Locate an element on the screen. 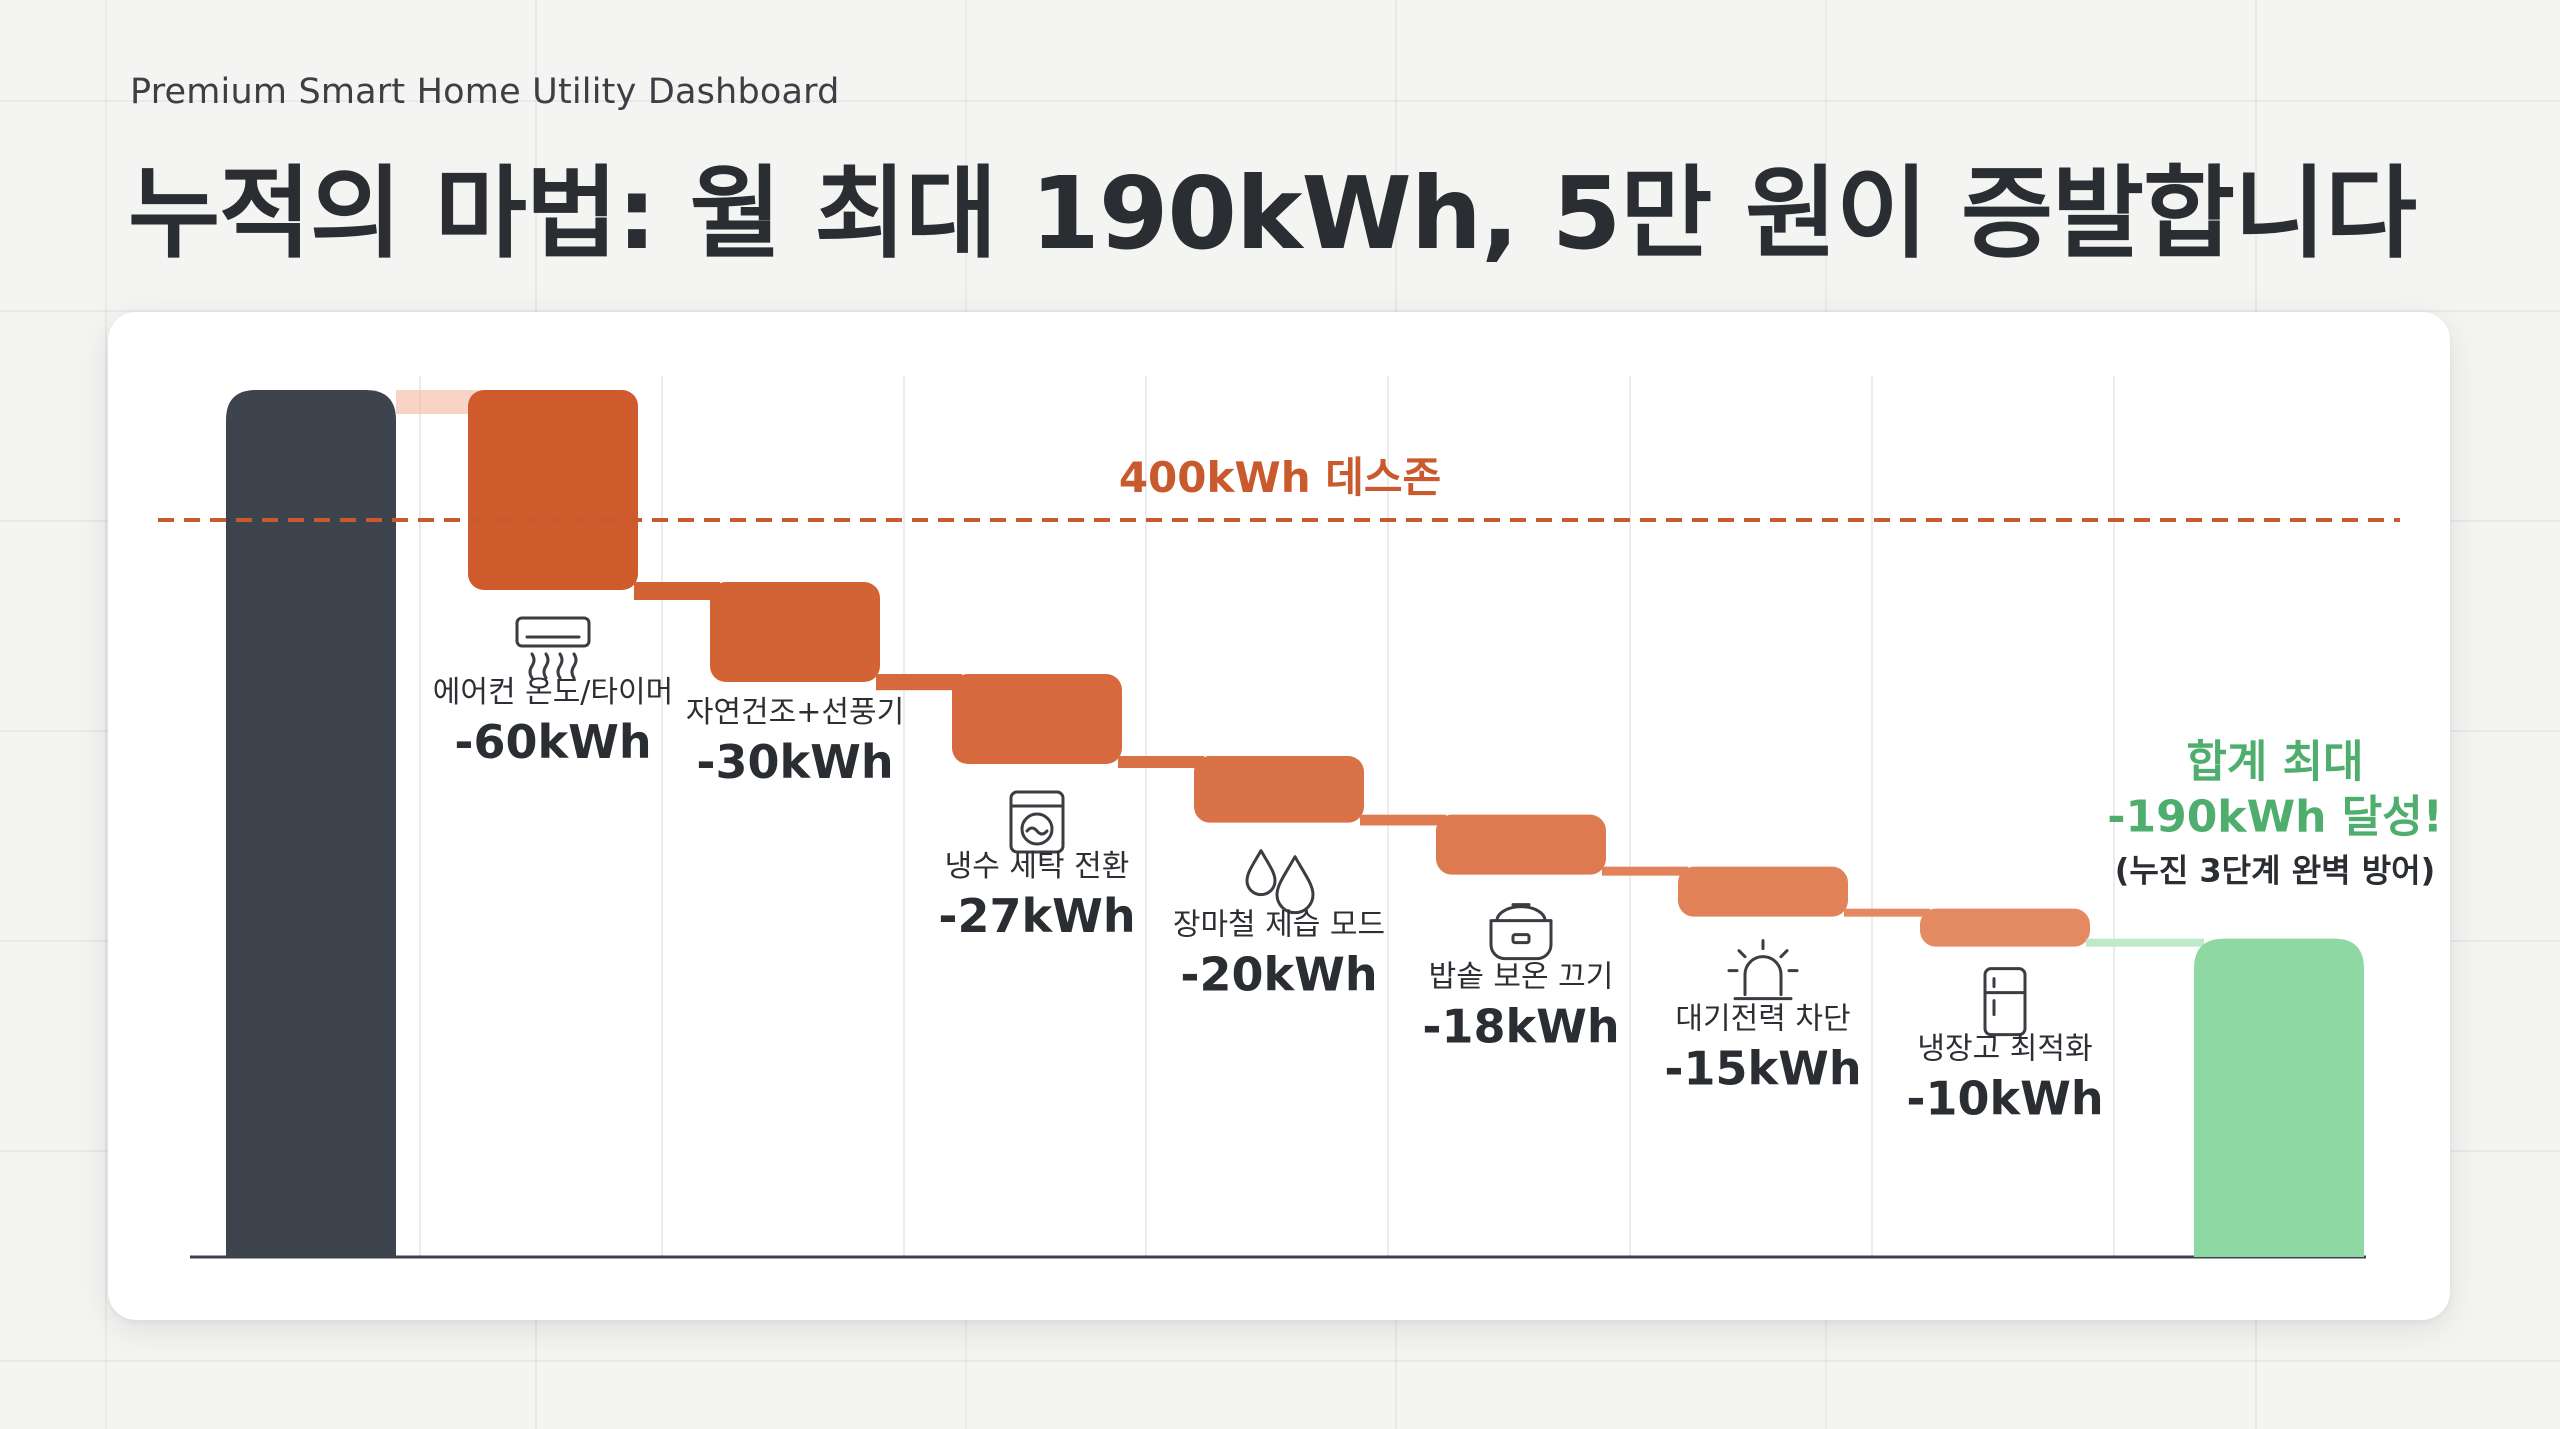 Image resolution: width=2560 pixels, height=1429 pixels. step-value-label: -18kWh is located at coordinates (1520, 1027).